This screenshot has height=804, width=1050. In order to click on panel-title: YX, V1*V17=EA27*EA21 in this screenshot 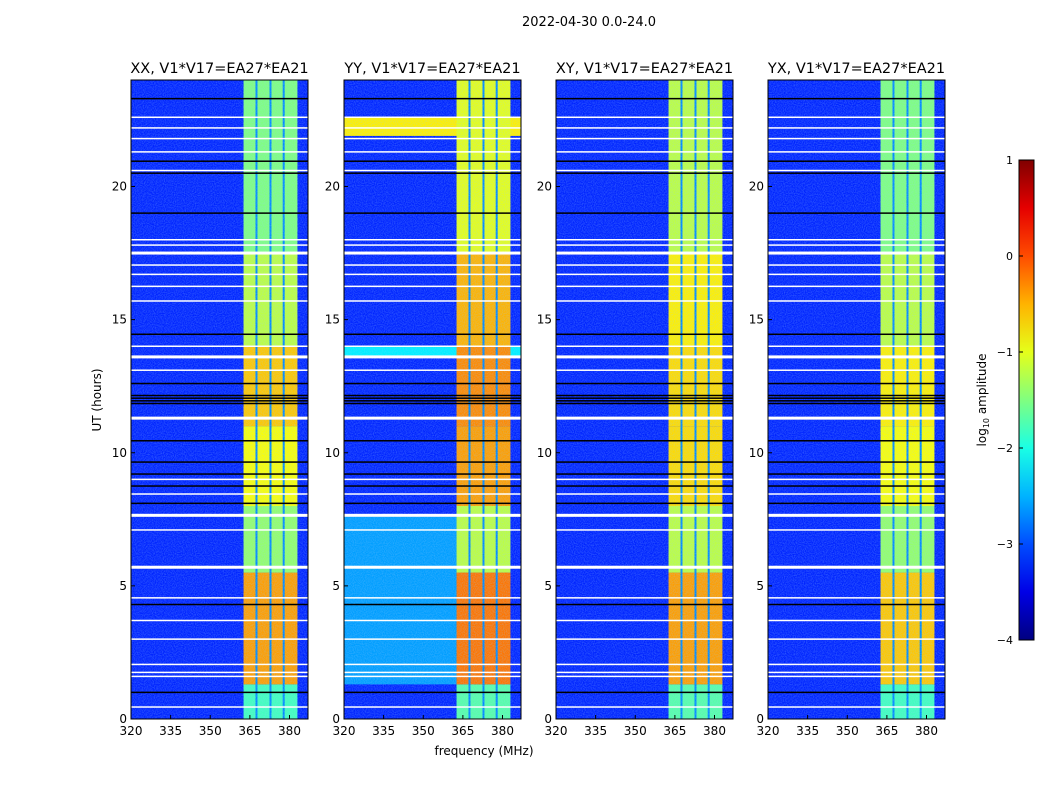, I will do `click(856, 69)`.